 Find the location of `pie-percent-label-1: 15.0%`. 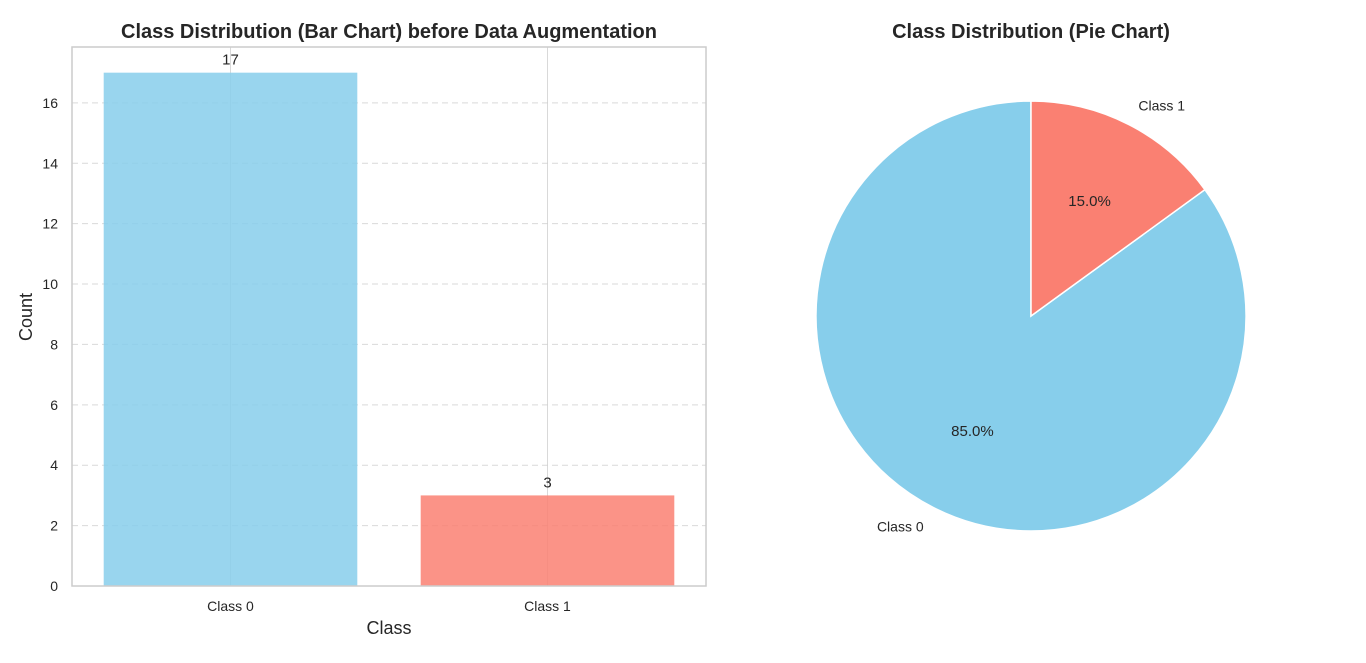

pie-percent-label-1: 15.0% is located at coordinates (1089, 201).